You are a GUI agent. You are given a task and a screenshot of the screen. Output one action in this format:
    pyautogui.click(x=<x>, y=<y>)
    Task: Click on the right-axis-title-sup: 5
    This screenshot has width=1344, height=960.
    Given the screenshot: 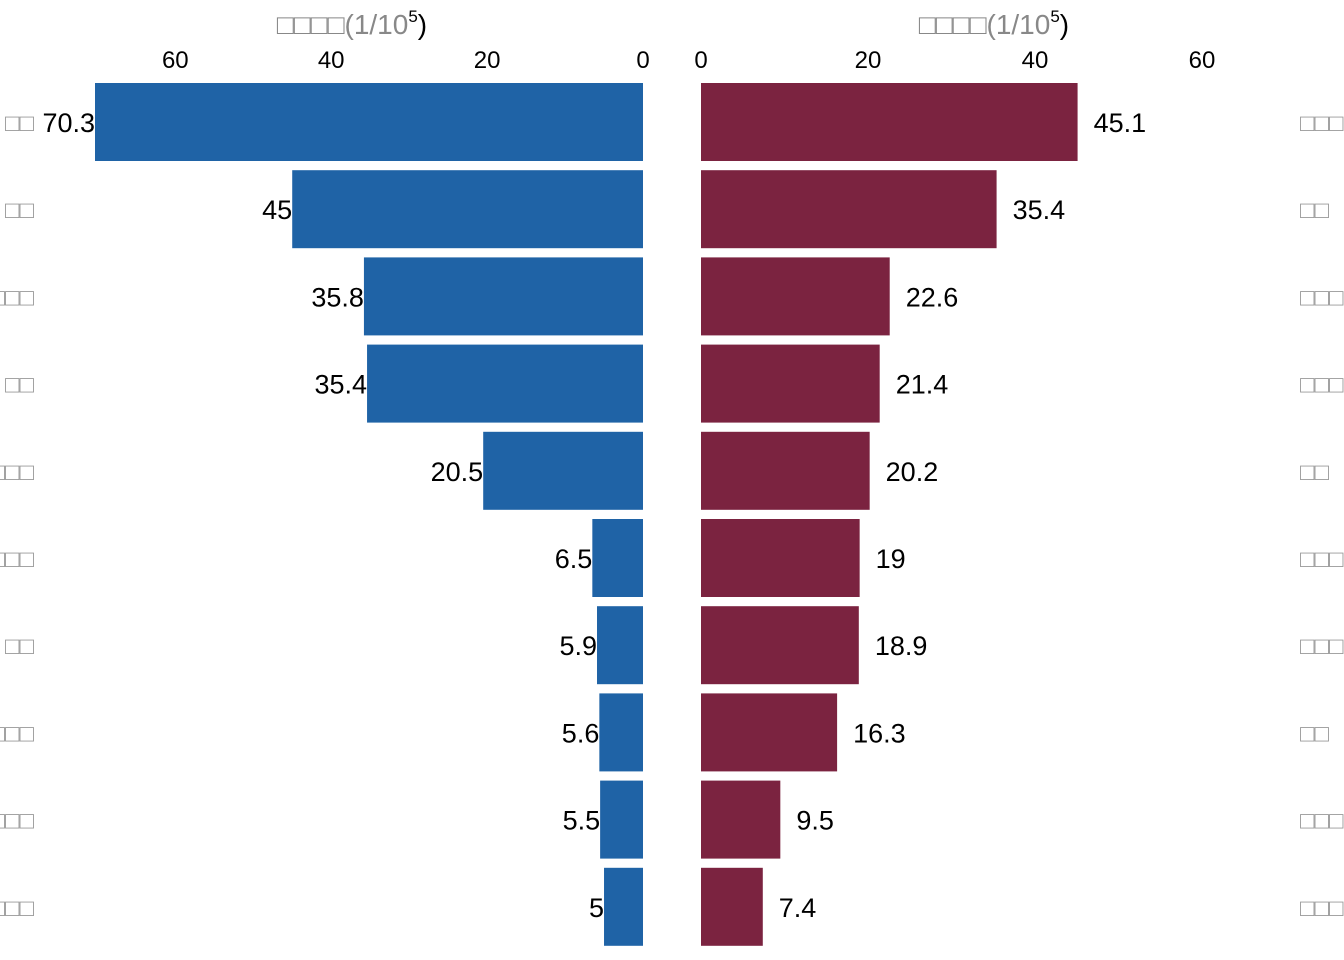 What is the action you would take?
    pyautogui.click(x=1054, y=16)
    